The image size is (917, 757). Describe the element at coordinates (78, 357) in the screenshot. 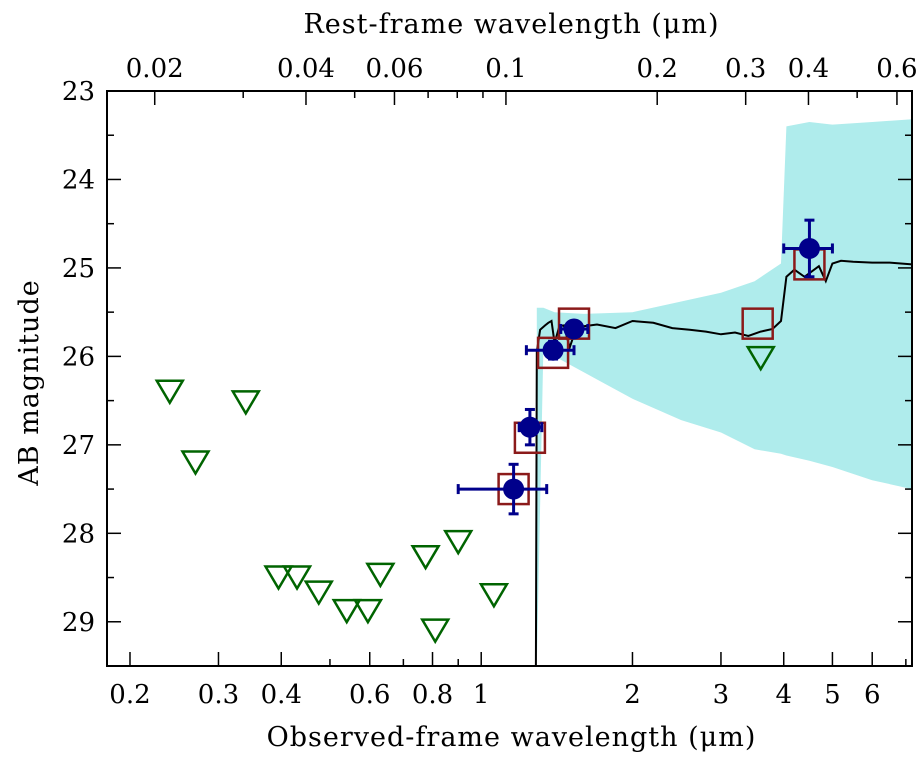

I see `y-tick-label: 26` at that location.